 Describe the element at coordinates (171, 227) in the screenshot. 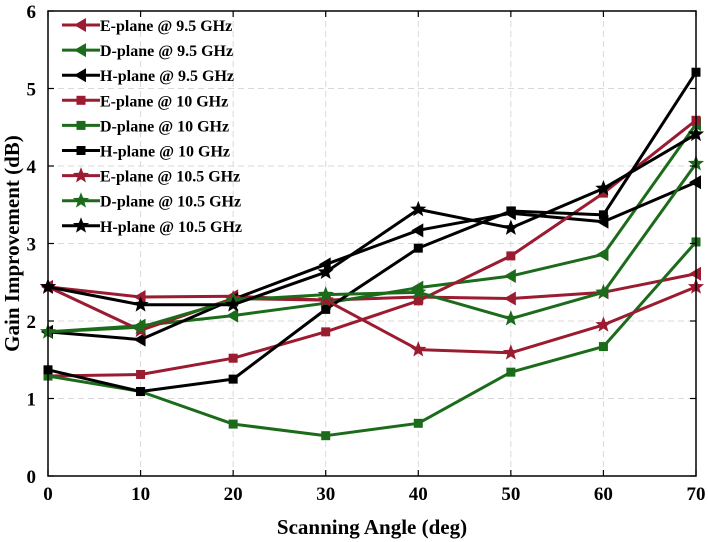

I see `legend-label: H-plane @ 10.5 GHz` at that location.